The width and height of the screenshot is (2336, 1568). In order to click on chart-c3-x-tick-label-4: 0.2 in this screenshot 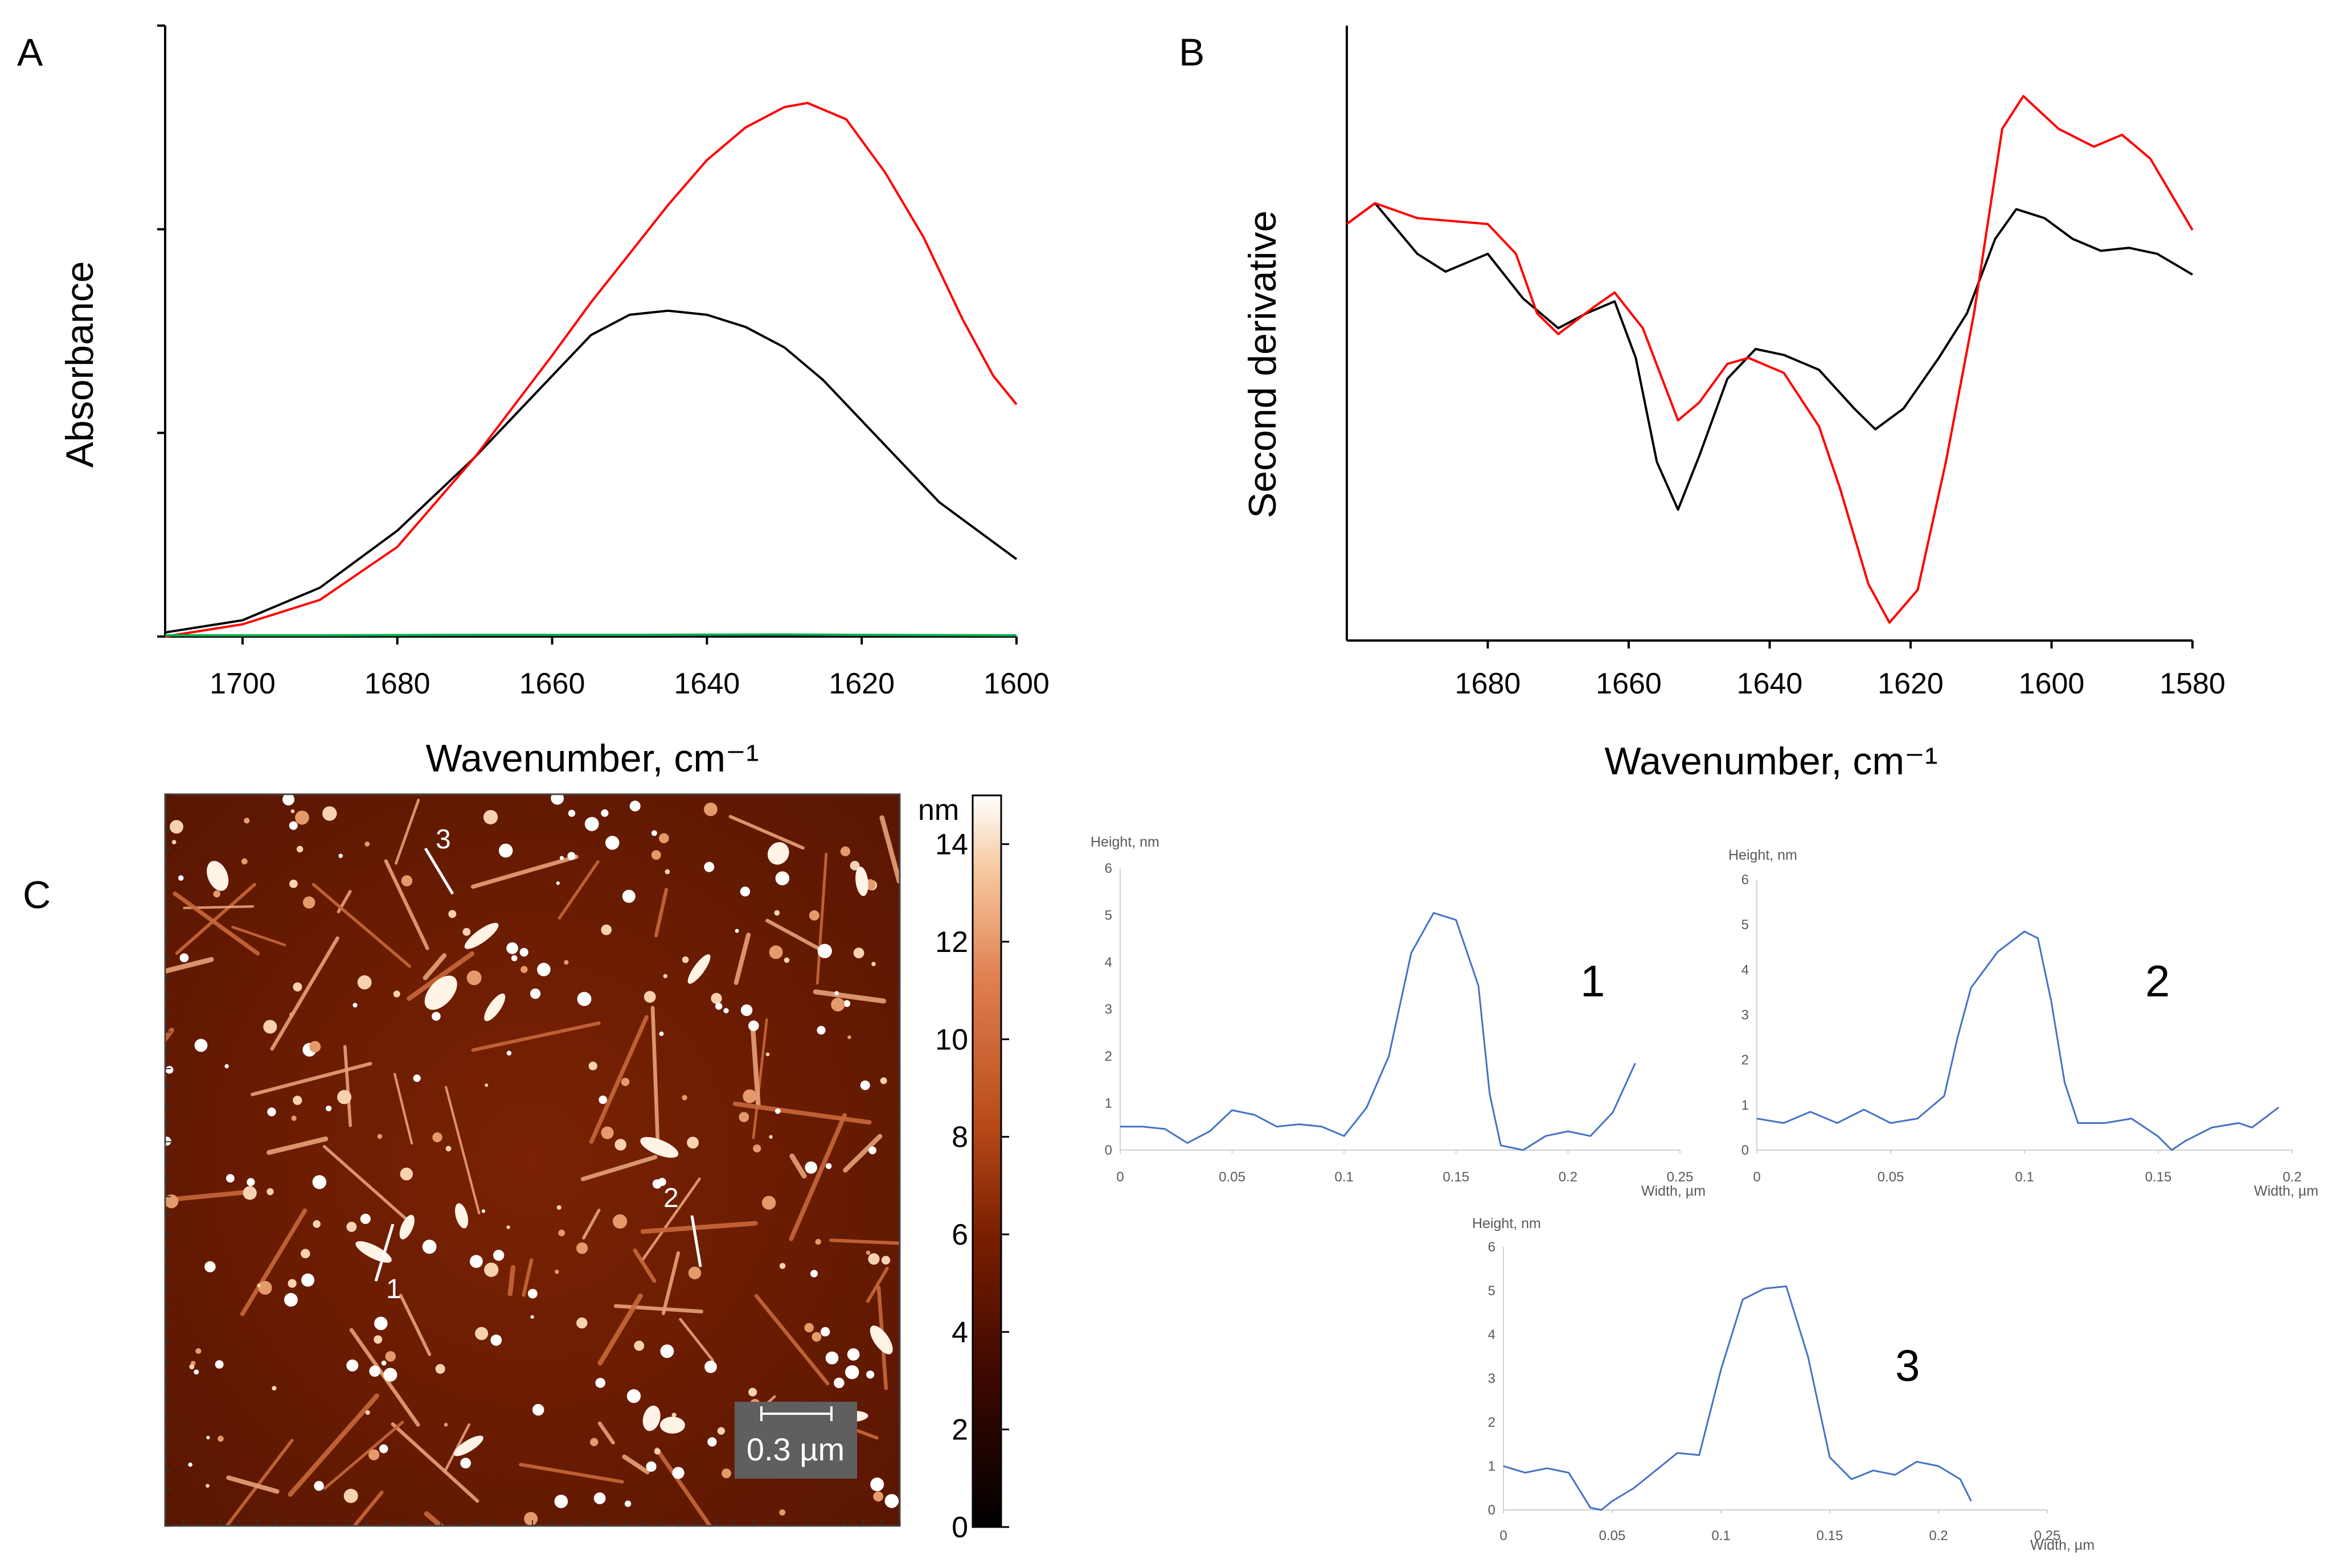, I will do `click(1938, 1536)`.